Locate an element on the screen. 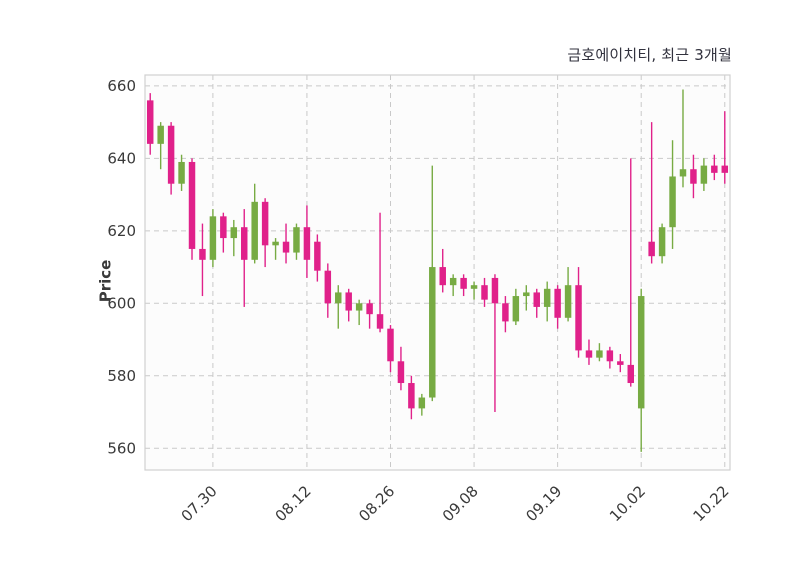 The image size is (800, 575). chart-title: 금호에이치티, 최근 3개월 is located at coordinates (649, 55).